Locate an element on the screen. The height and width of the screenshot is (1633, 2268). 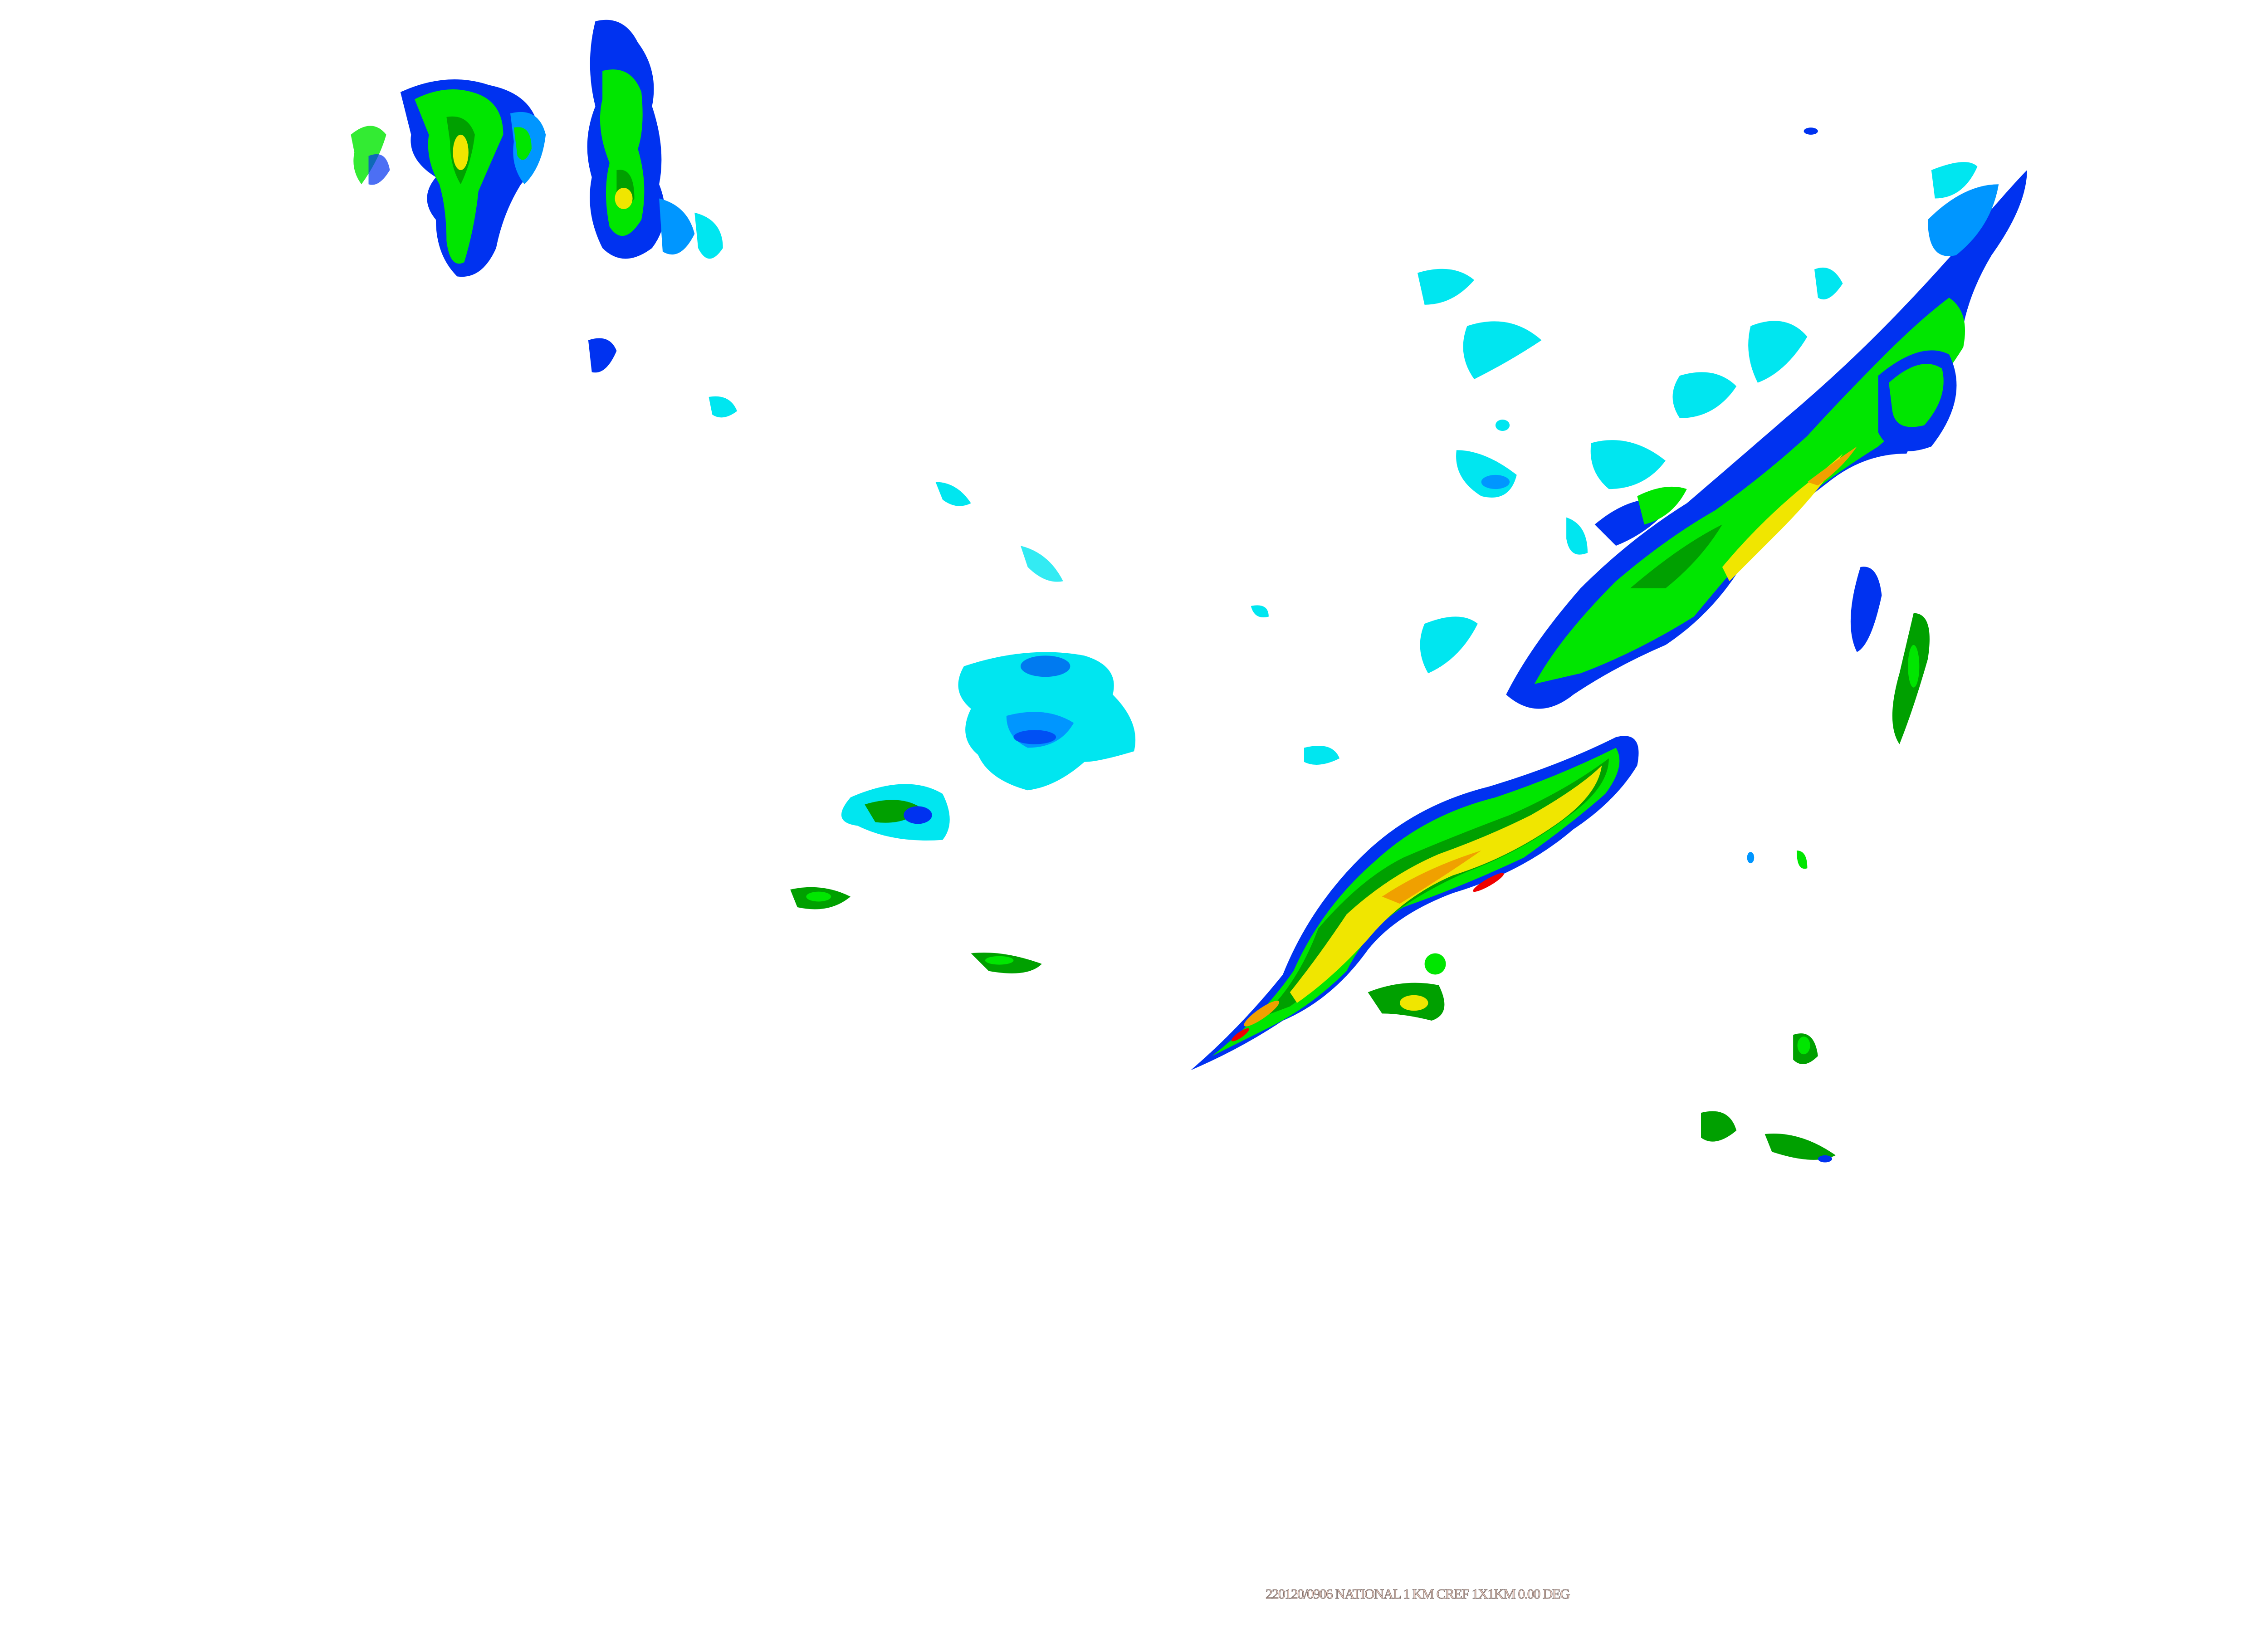
echo-band-main-south is located at coordinates (1415, 903).